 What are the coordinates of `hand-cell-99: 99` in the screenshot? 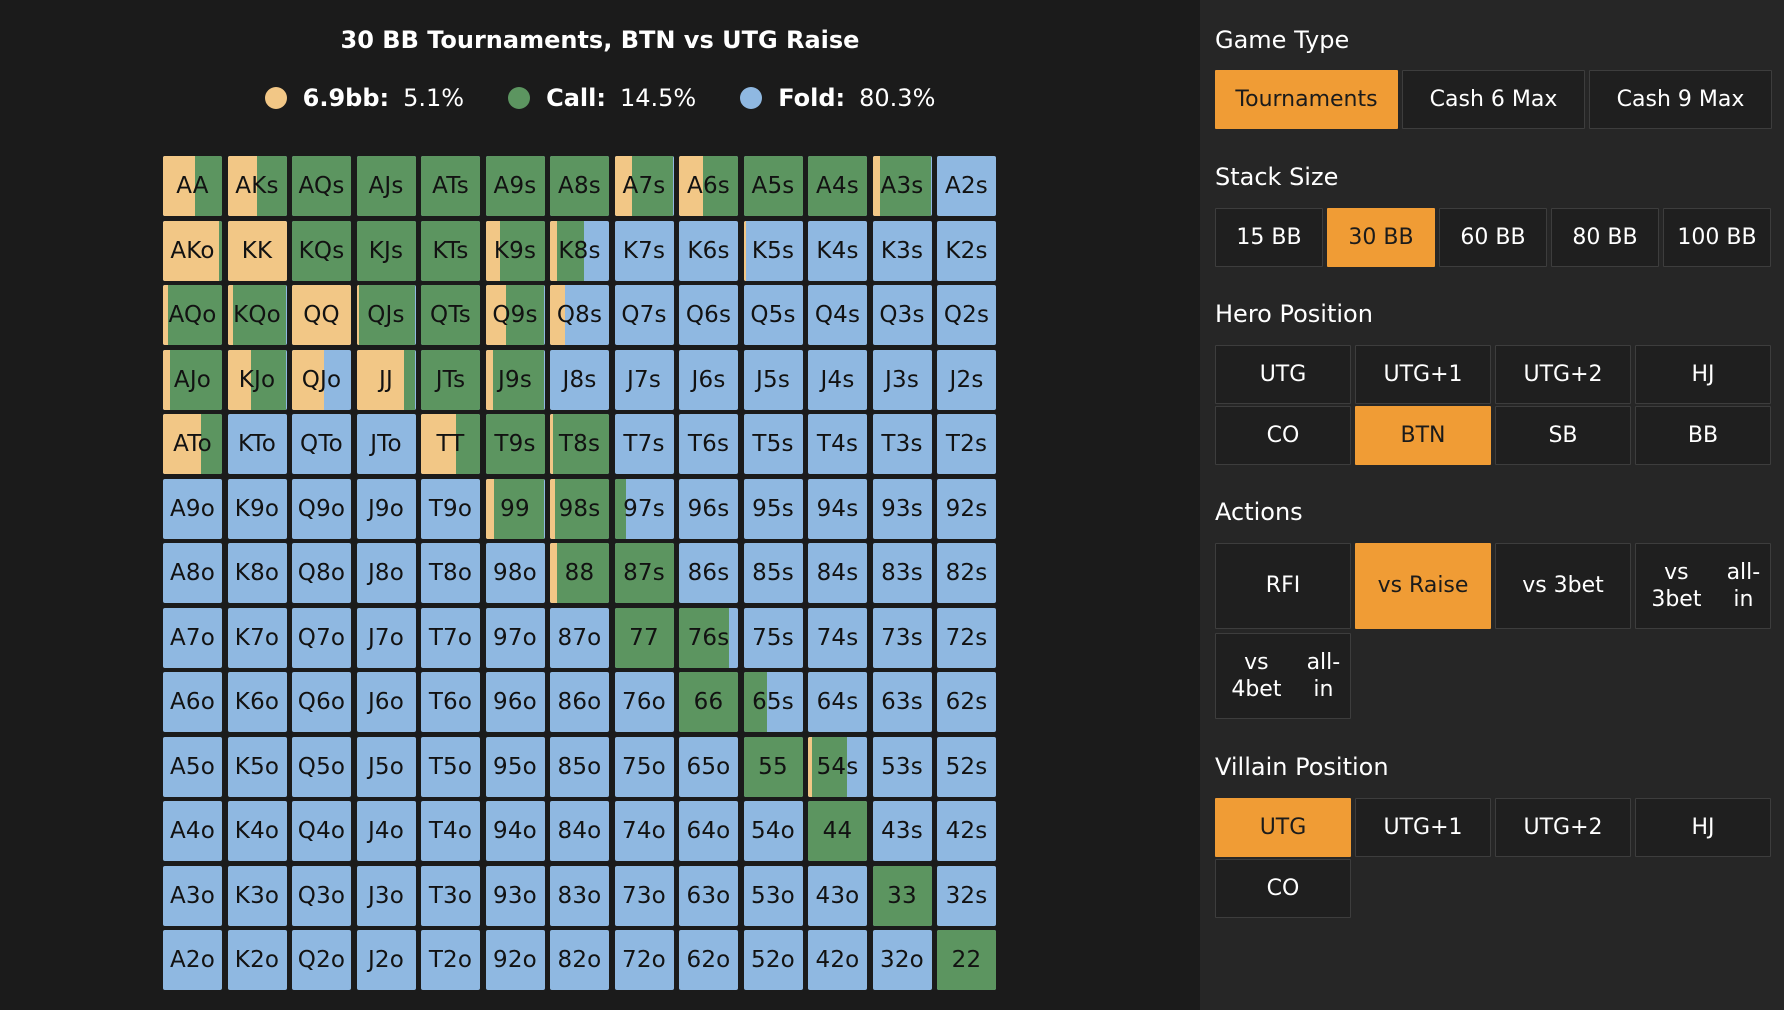 It's located at (515, 508).